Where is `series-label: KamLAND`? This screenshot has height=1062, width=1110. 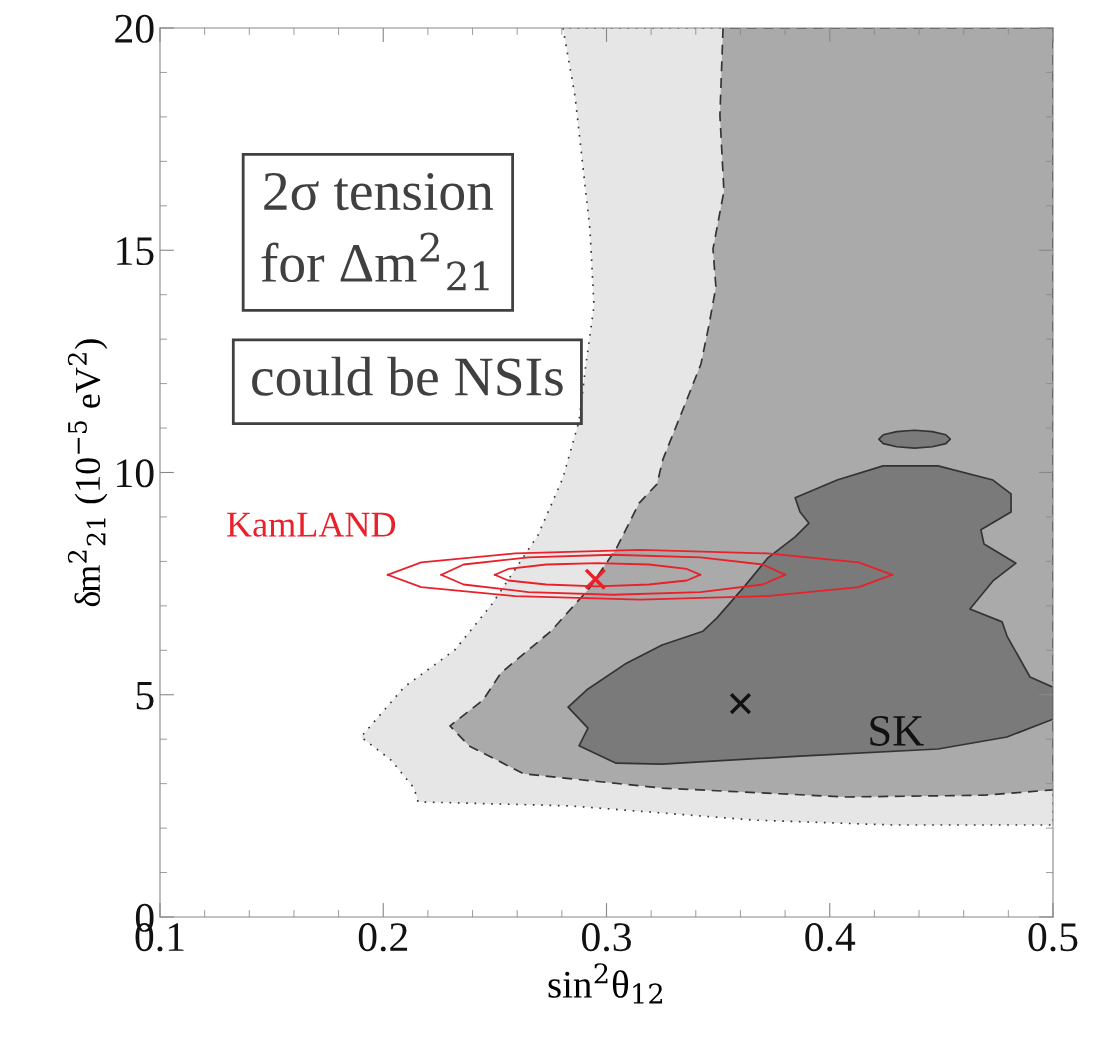
series-label: KamLAND is located at coordinates (311, 524).